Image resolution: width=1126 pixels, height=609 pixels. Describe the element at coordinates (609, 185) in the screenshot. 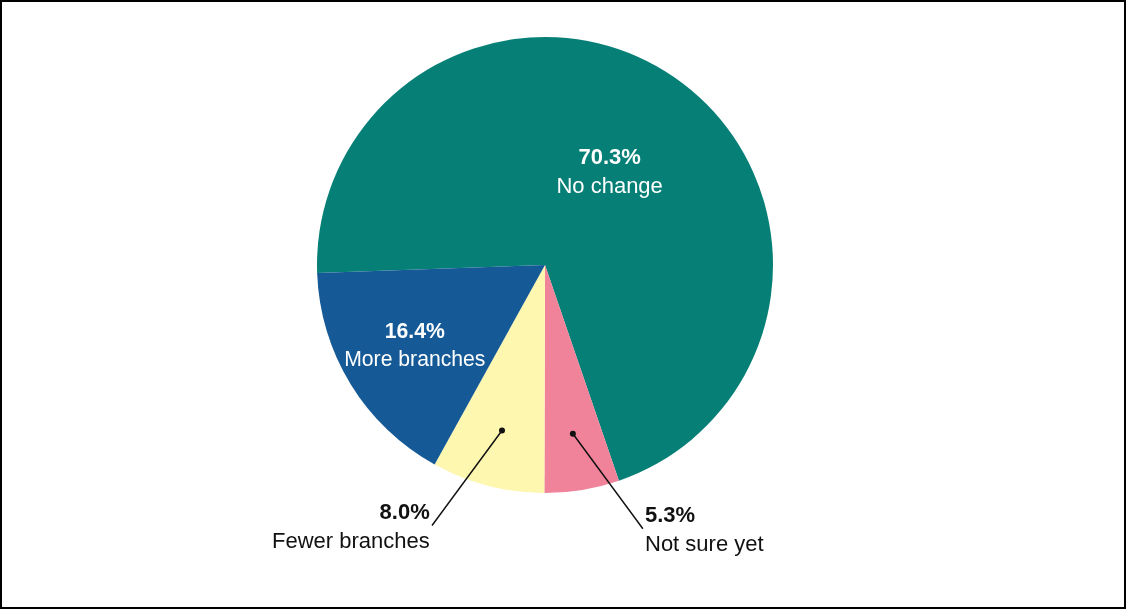

I see `slice-label: No change` at that location.